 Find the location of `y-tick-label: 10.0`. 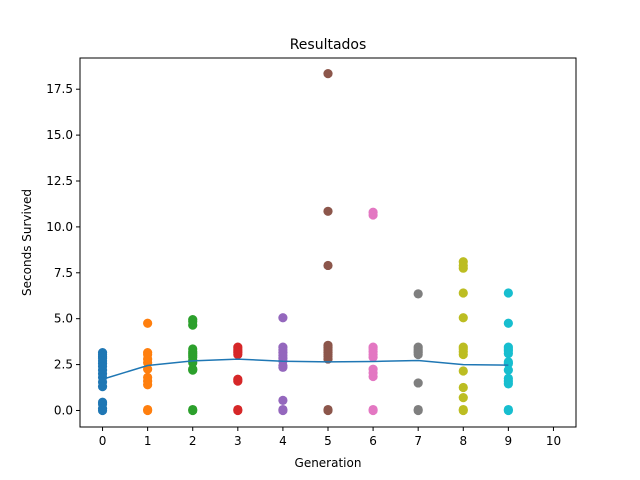

y-tick-label: 10.0 is located at coordinates (59, 227).